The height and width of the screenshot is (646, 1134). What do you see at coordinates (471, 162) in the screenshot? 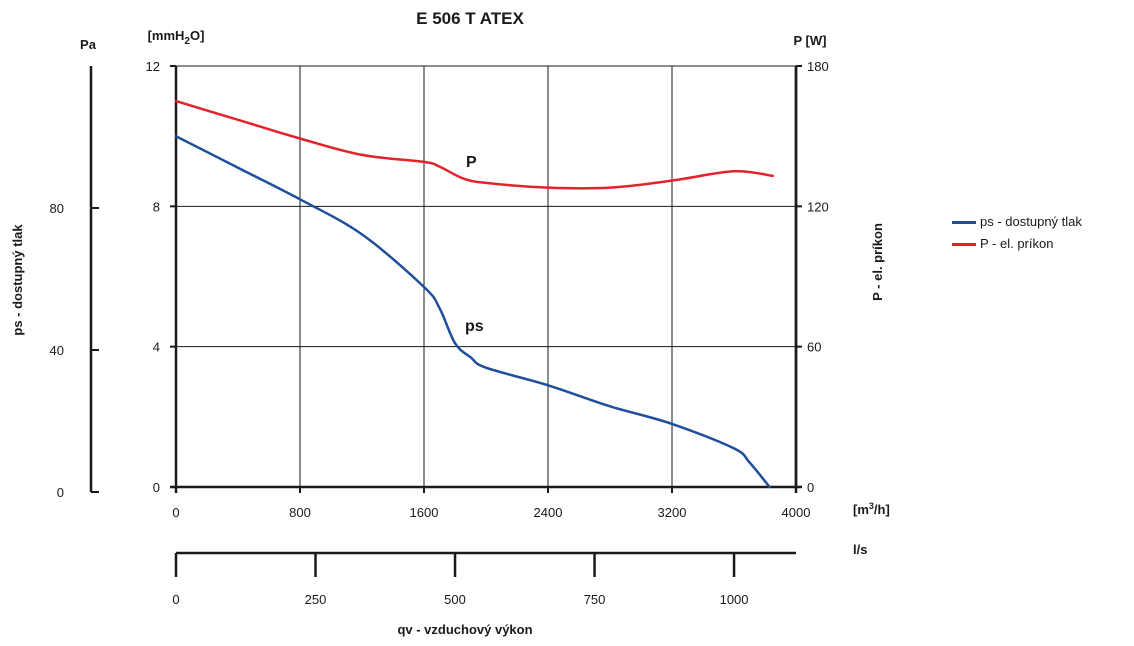
I see `curve-label-p: P` at bounding box center [471, 162].